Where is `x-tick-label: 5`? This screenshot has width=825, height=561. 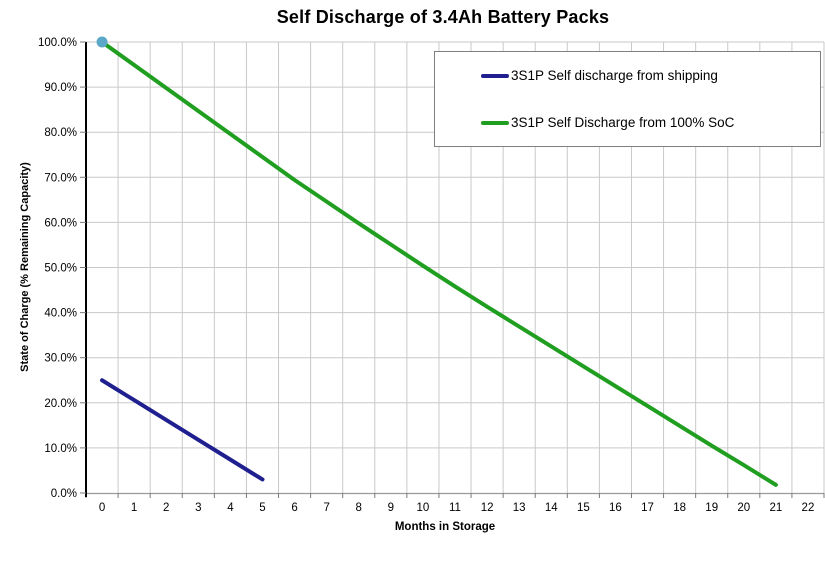 x-tick-label: 5 is located at coordinates (262, 508).